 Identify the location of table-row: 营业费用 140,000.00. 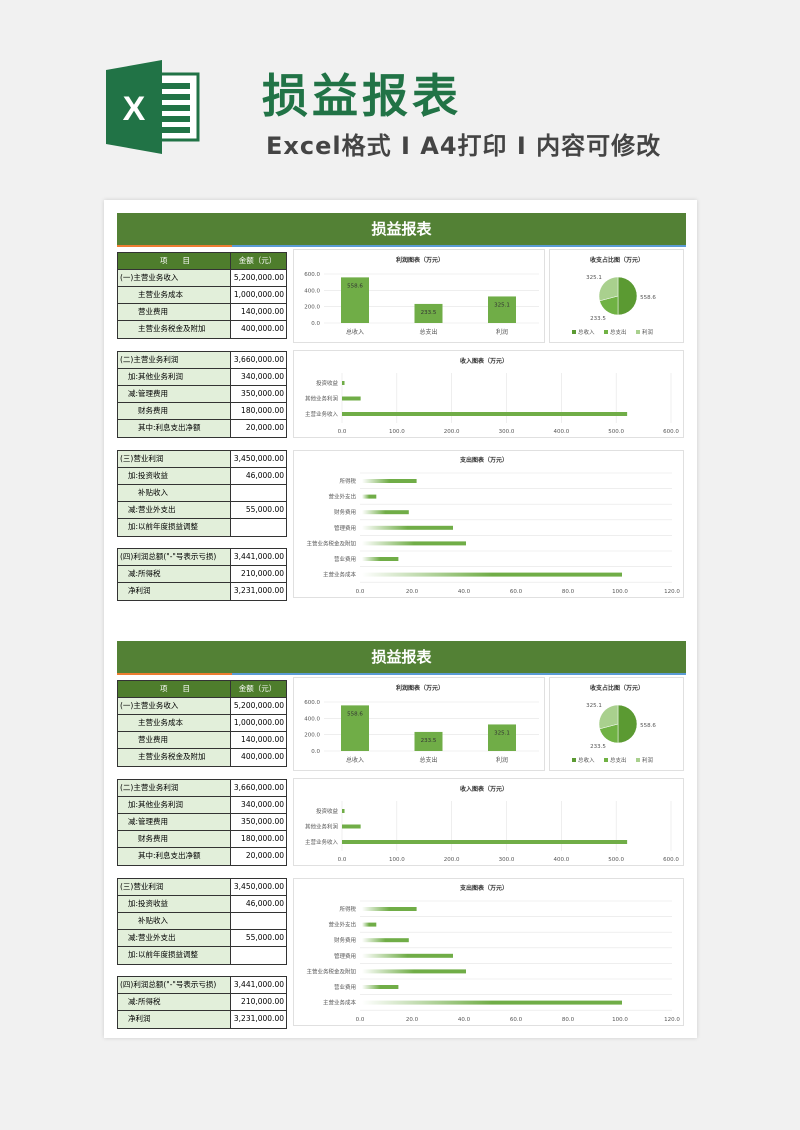
(202, 740).